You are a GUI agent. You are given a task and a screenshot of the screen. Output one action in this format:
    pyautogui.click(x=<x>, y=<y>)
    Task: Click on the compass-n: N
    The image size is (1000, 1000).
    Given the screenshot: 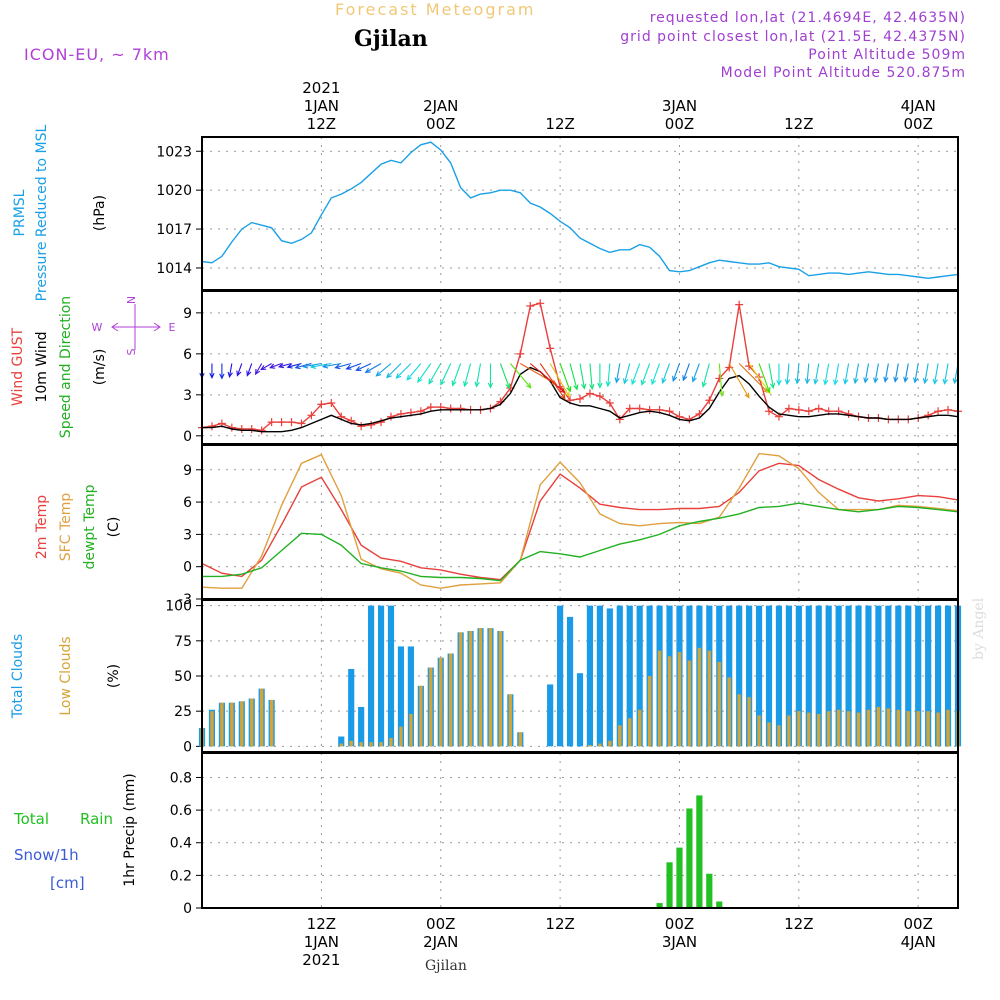 What is the action you would take?
    pyautogui.click(x=131, y=300)
    